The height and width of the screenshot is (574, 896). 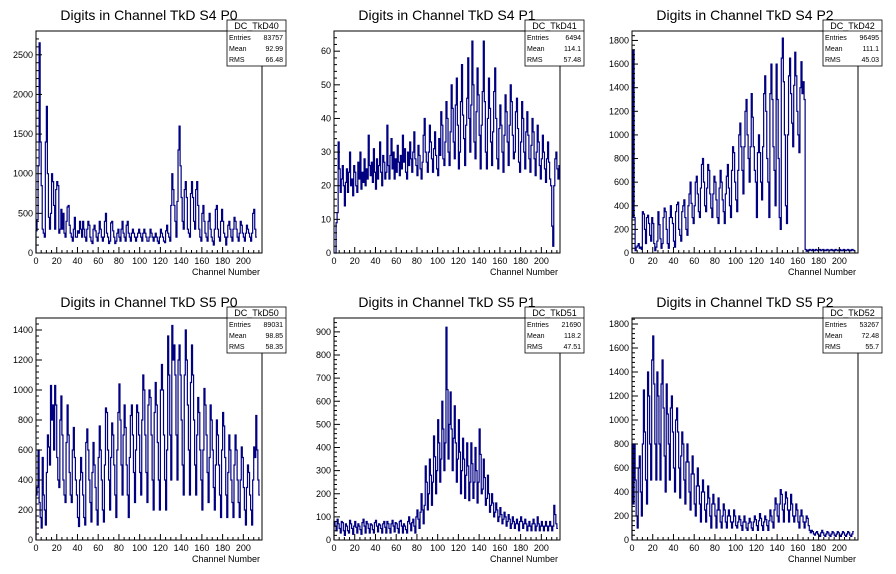 What do you see at coordinates (852, 43) in the screenshot?
I see `stats-box: DC_TkD42 Entries 96495 Mean 111.1 RMS 45.03` at bounding box center [852, 43].